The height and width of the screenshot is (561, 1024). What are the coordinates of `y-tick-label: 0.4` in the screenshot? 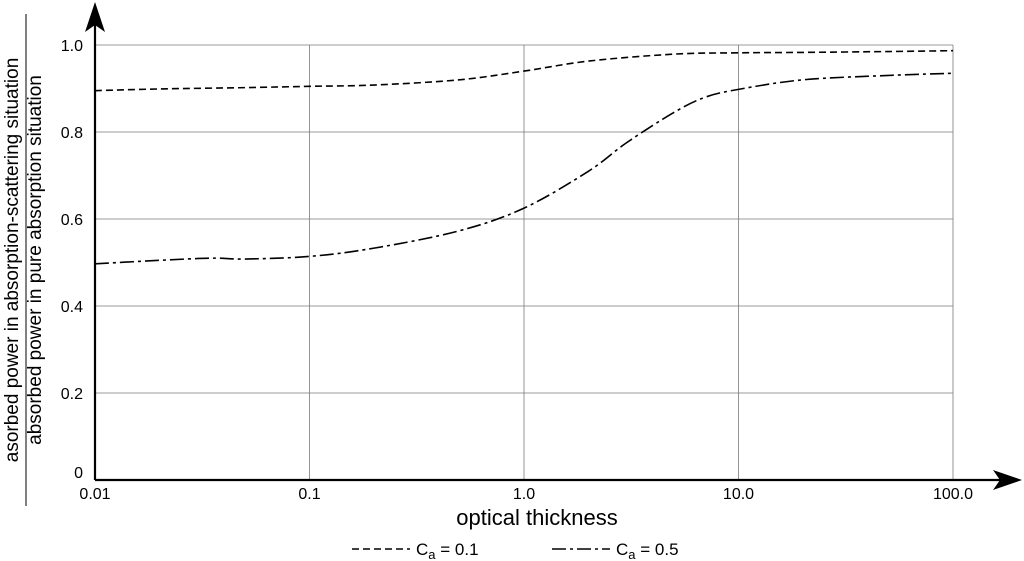 It's located at (72, 307).